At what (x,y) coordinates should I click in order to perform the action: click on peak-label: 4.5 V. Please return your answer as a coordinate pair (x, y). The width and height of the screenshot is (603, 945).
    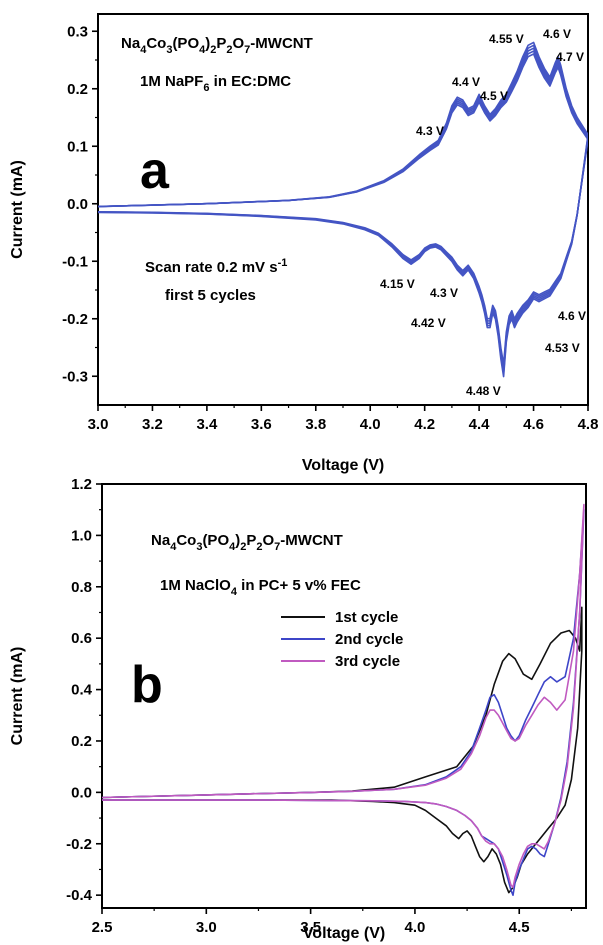
    Looking at the image, I should click on (494, 96).